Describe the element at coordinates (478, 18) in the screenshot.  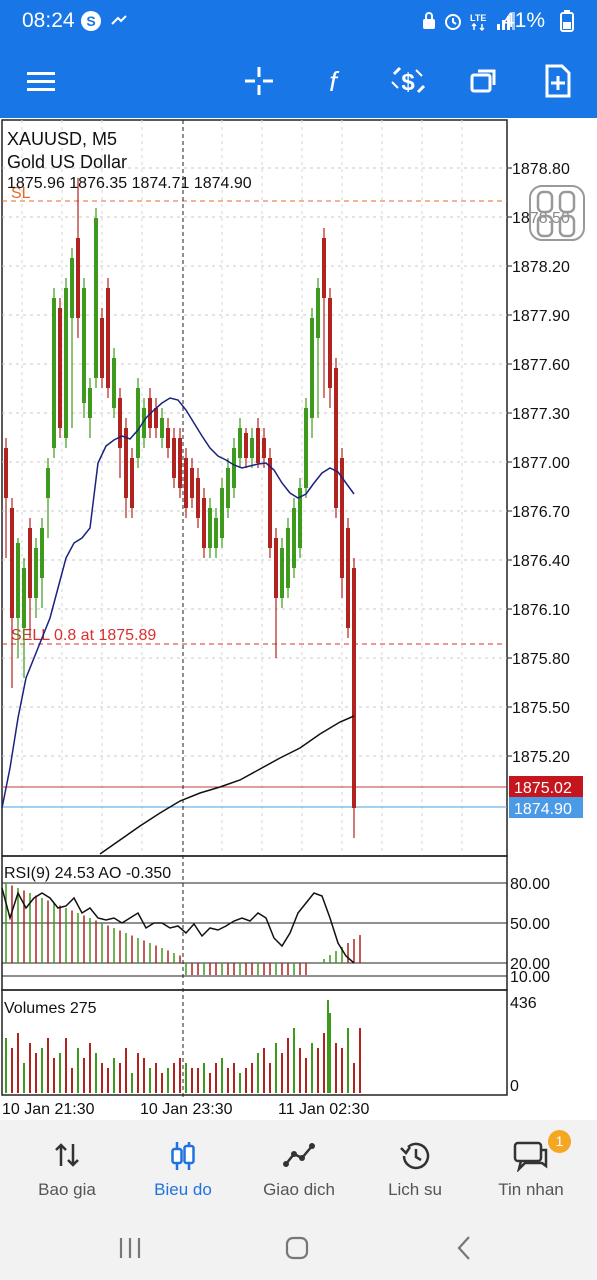
I see `svg-text: LTE` at that location.